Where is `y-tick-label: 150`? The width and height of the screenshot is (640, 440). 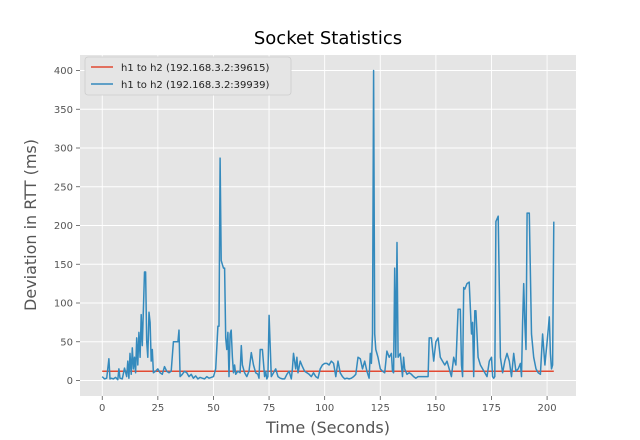 y-tick-label: 150 is located at coordinates (63, 265).